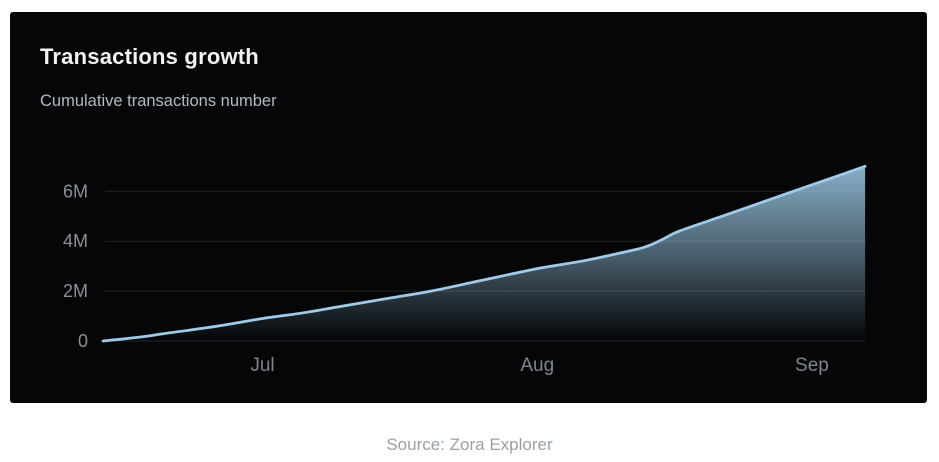 The image size is (939, 462). Describe the element at coordinates (149, 56) in the screenshot. I see `chart-title: Transactions growth` at that location.